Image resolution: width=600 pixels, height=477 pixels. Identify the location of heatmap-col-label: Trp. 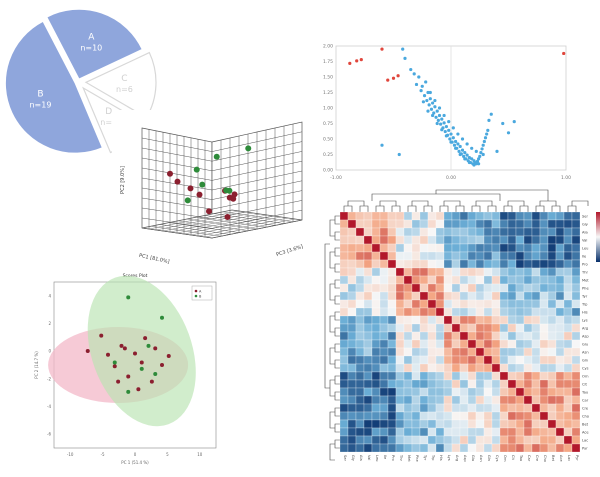
(433, 457).